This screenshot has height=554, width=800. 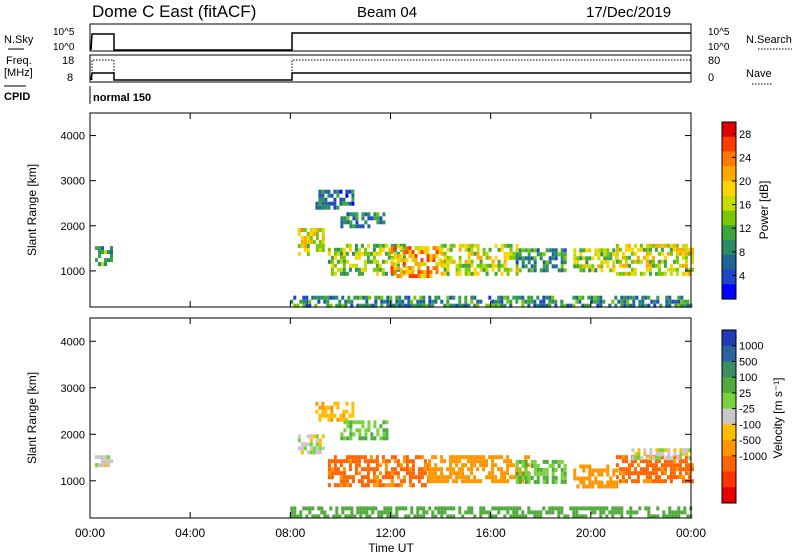 I want to click on power-cell-r0, so click(x=105, y=264).